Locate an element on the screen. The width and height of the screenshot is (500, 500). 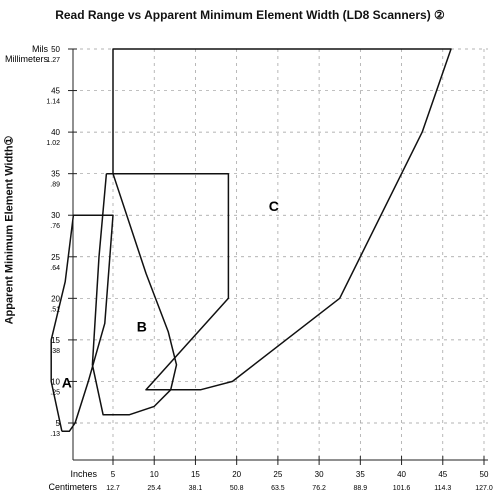
series-label-b: B is located at coordinates (142, 327).